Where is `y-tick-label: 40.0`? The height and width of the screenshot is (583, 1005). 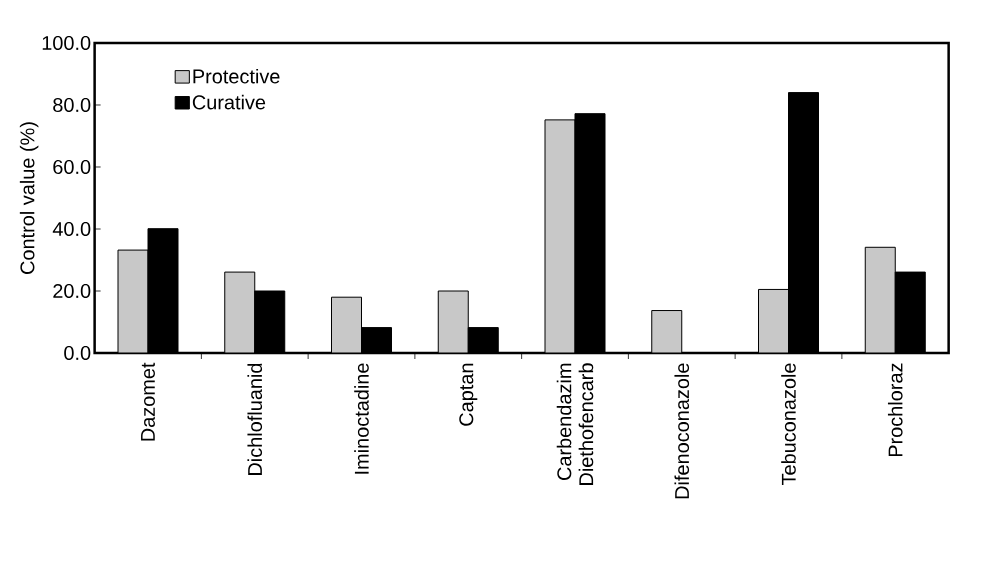 y-tick-label: 40.0 is located at coordinates (71, 229).